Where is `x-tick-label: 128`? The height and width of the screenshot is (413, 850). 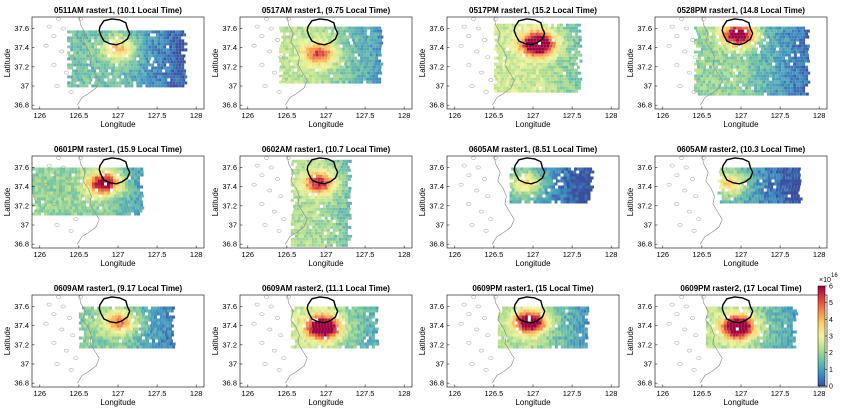
x-tick-label: 128 is located at coordinates (819, 254).